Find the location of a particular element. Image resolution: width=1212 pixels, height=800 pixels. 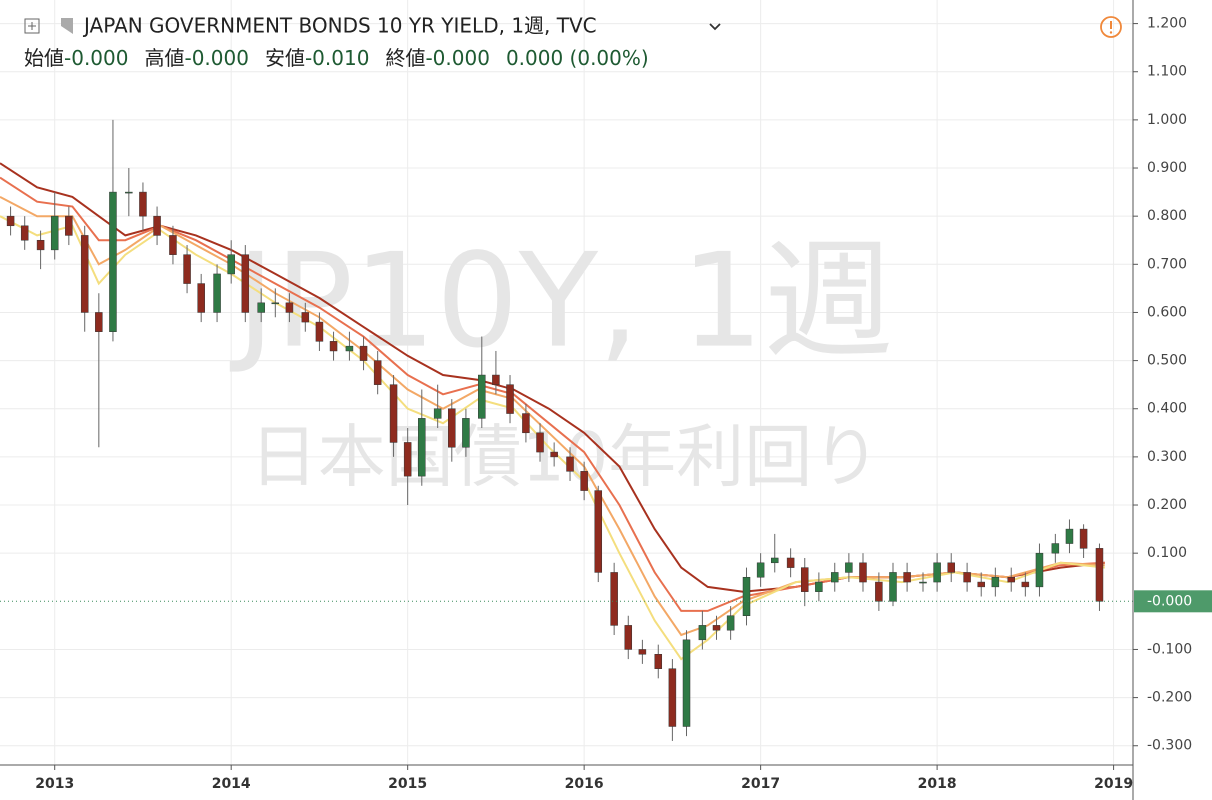

y-tick-label: 1.100 is located at coordinates (1167, 72).